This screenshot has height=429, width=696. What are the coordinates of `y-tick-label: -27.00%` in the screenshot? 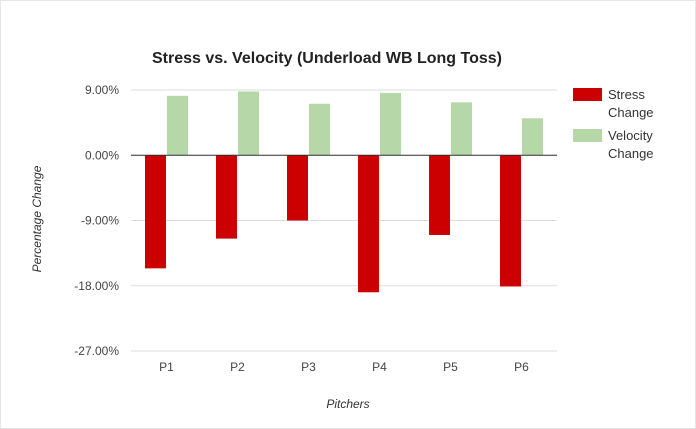 It's located at (96, 351).